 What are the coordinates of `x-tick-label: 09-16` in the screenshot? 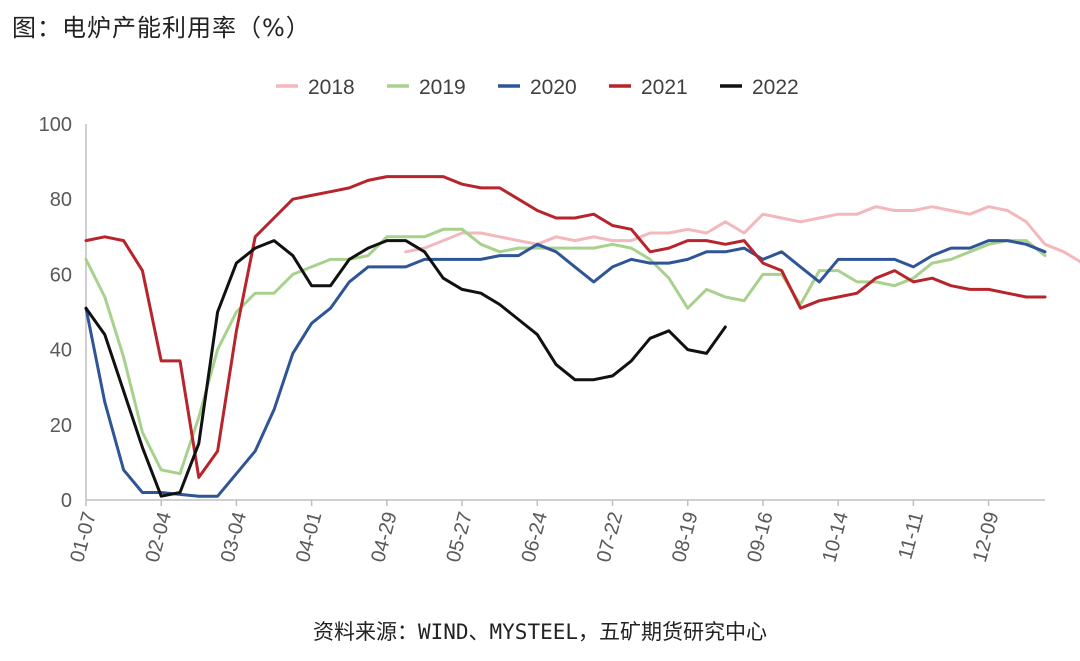 It's located at (760, 537).